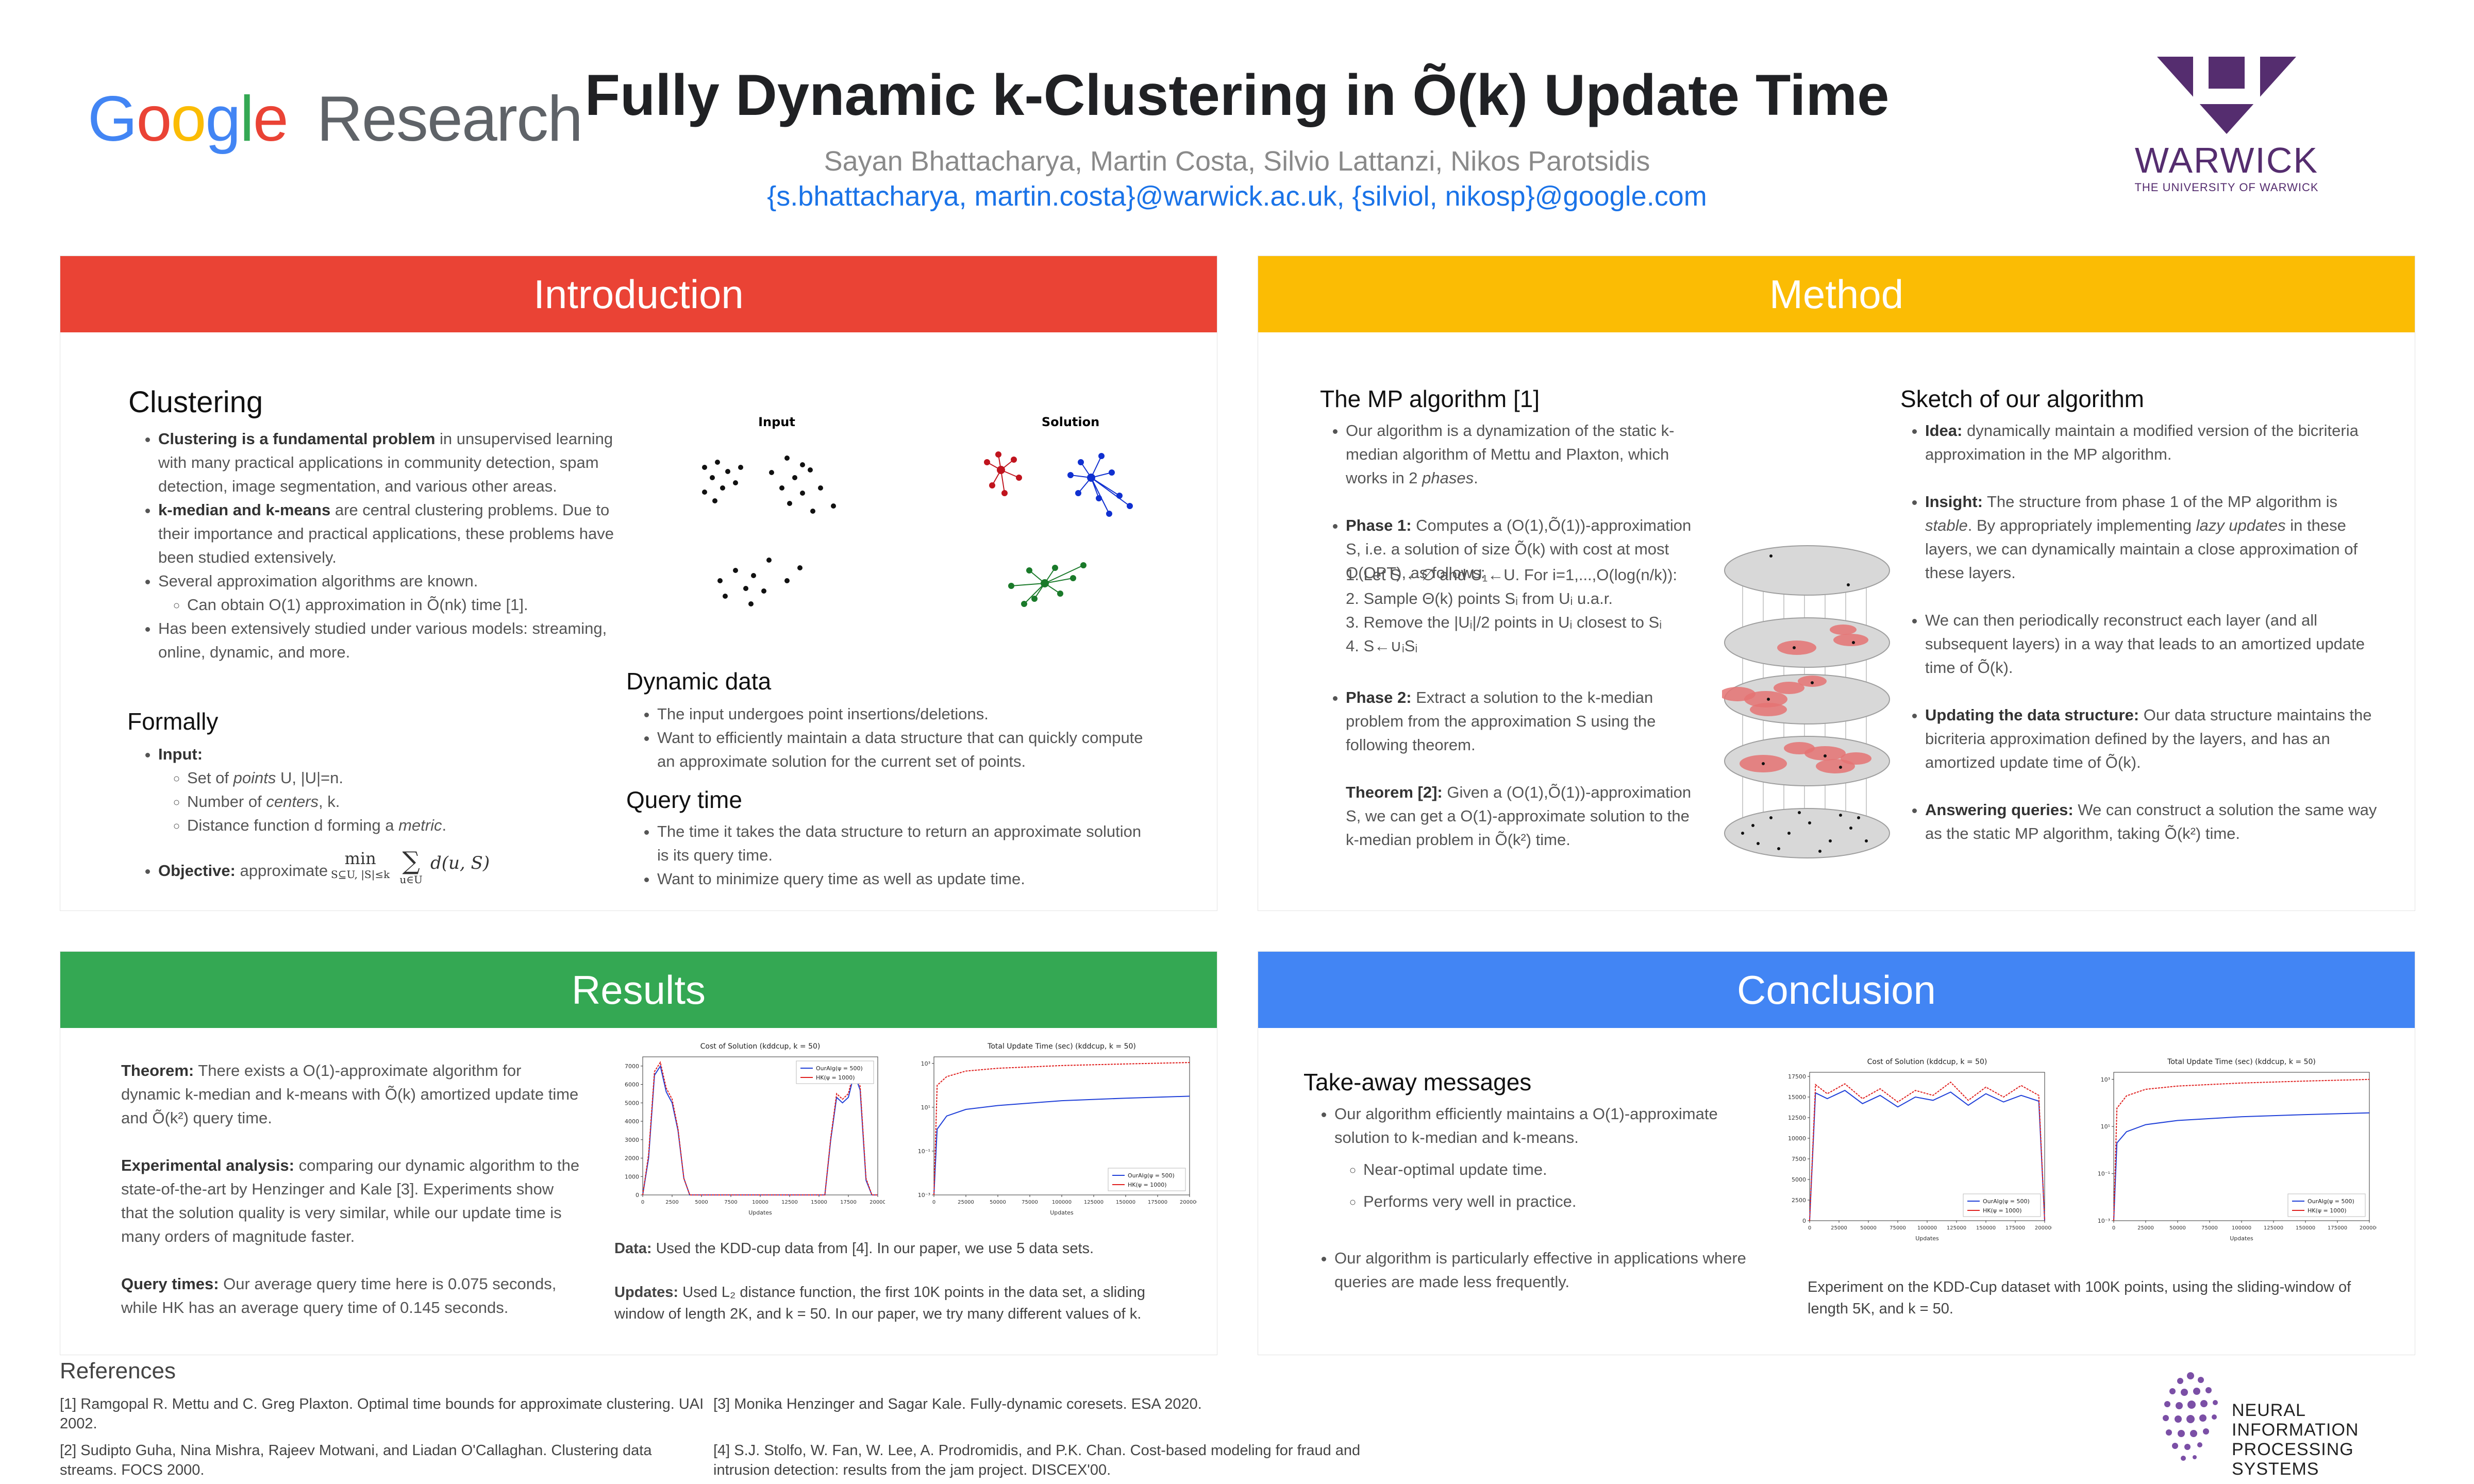 The height and width of the screenshot is (1484, 2474). What do you see at coordinates (877, 1202) in the screenshot?
I see `x-tick-label: 20000` at bounding box center [877, 1202].